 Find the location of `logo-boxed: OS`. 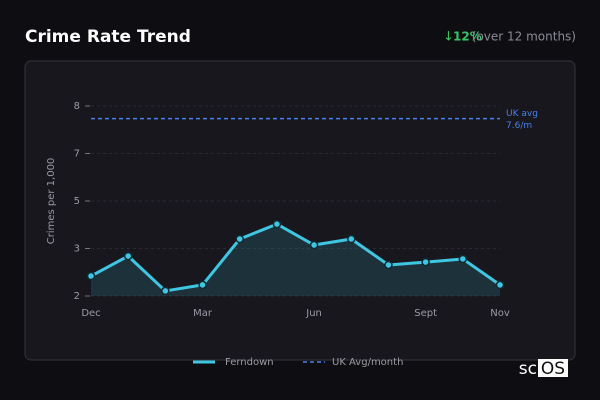

logo-boxed: OS is located at coordinates (553, 369).